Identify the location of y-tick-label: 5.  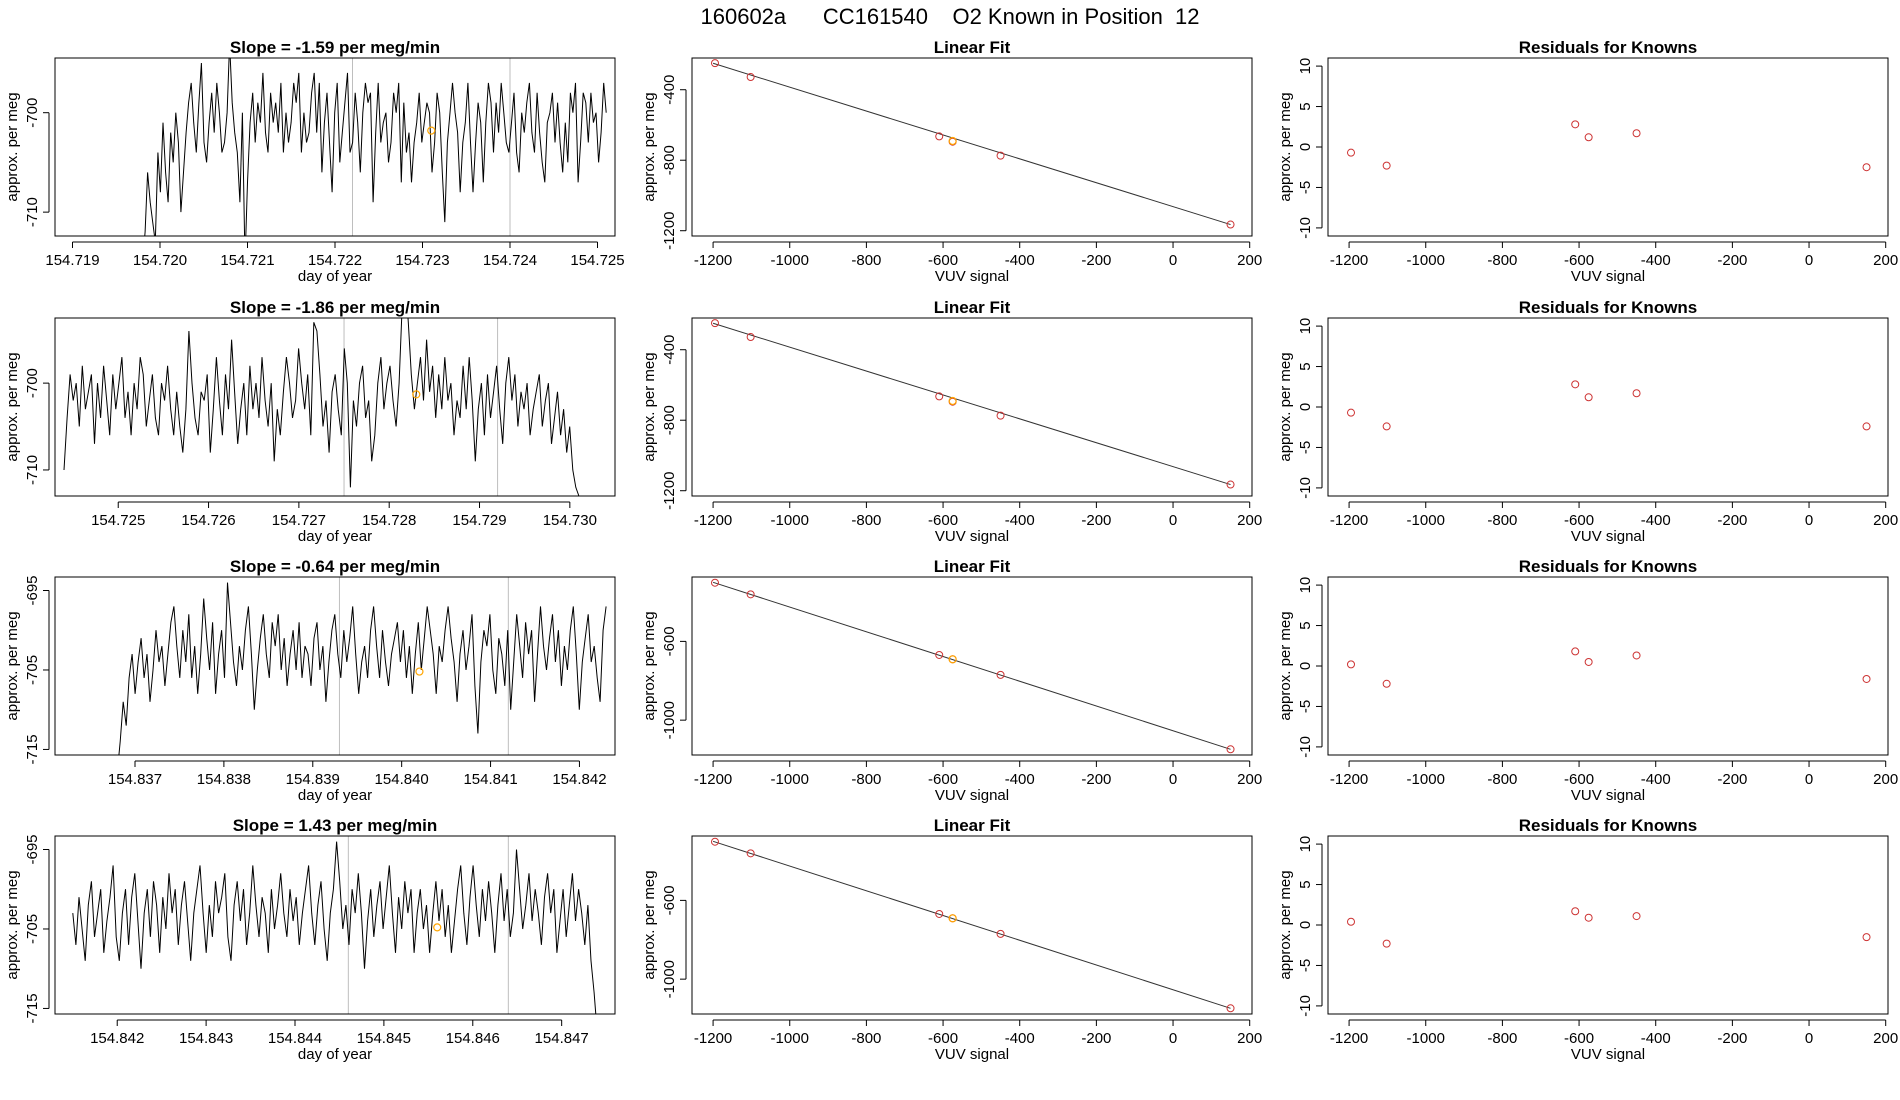
(1305, 366).